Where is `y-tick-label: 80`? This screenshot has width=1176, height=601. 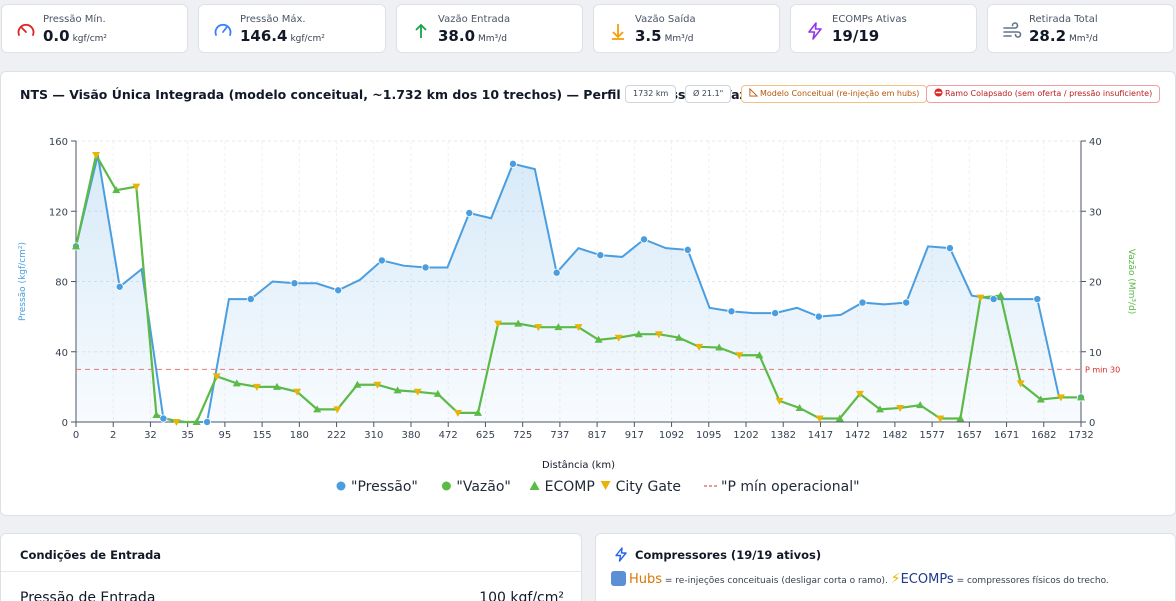 y-tick-label: 80 is located at coordinates (61, 283).